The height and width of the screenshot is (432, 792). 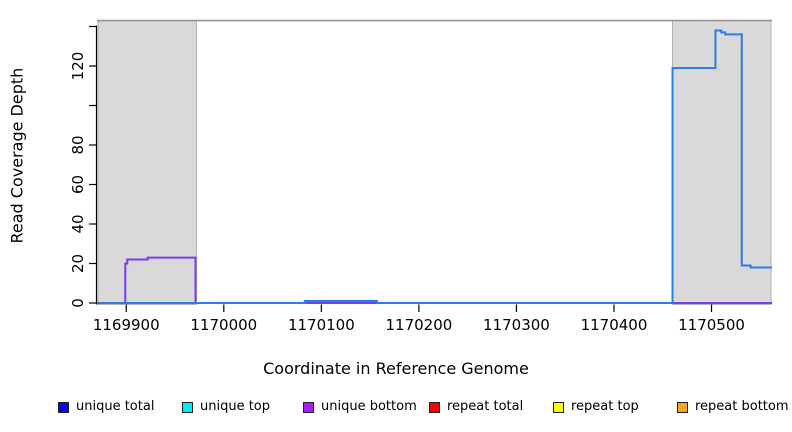 I want to click on legend-item: repeat top, so click(x=596, y=407).